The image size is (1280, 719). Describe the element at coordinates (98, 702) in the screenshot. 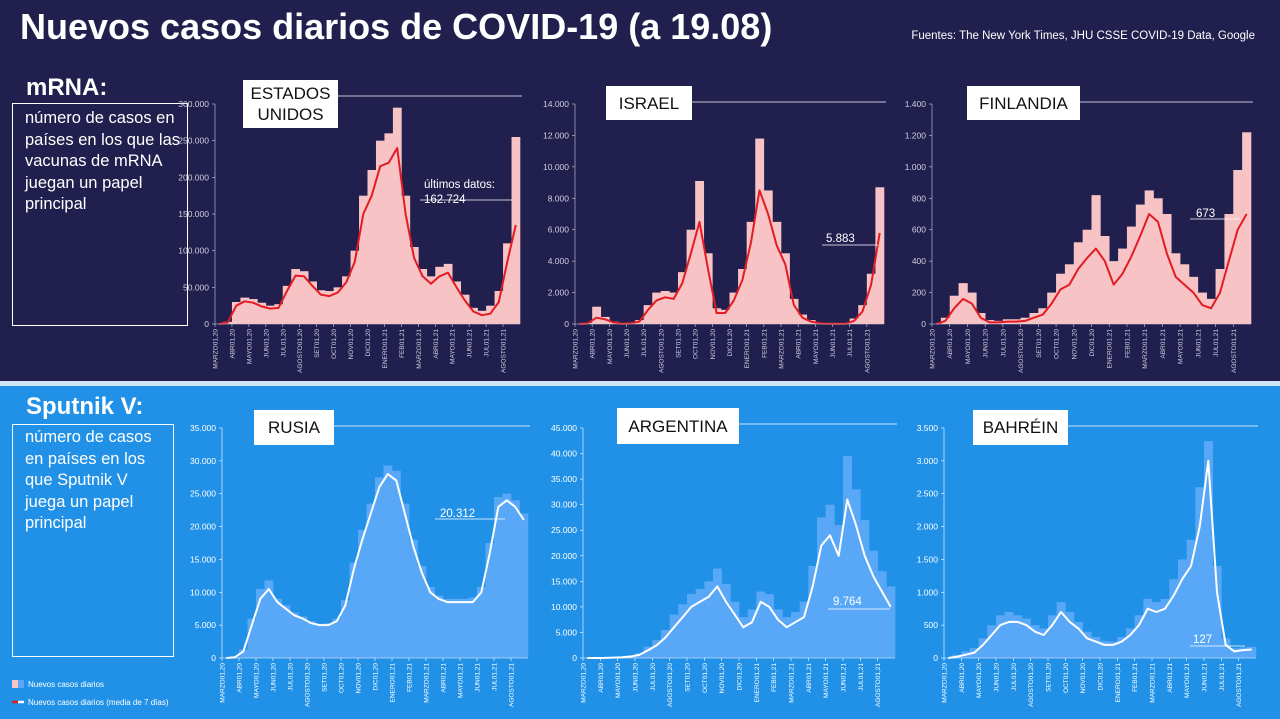

I see `legend-label: Nuevos casos diarios (media de 7 días)` at that location.